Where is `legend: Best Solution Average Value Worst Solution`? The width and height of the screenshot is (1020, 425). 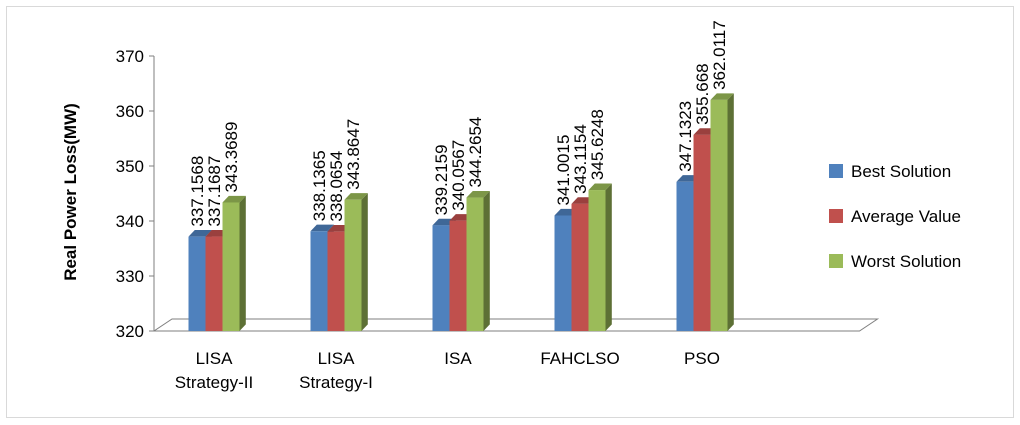
legend: Best Solution Average Value Worst Solution is located at coordinates (895, 216).